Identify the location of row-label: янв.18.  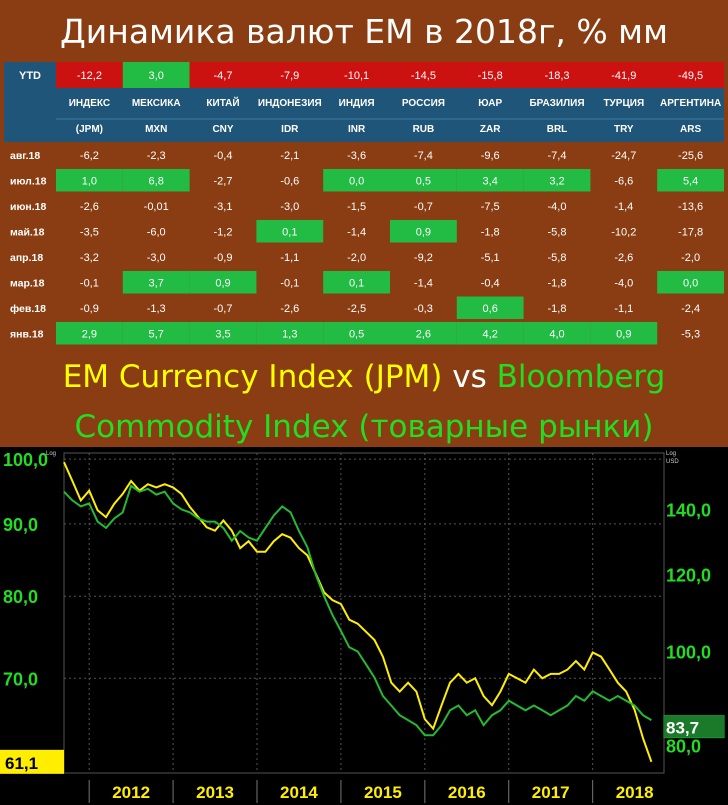
(27, 335).